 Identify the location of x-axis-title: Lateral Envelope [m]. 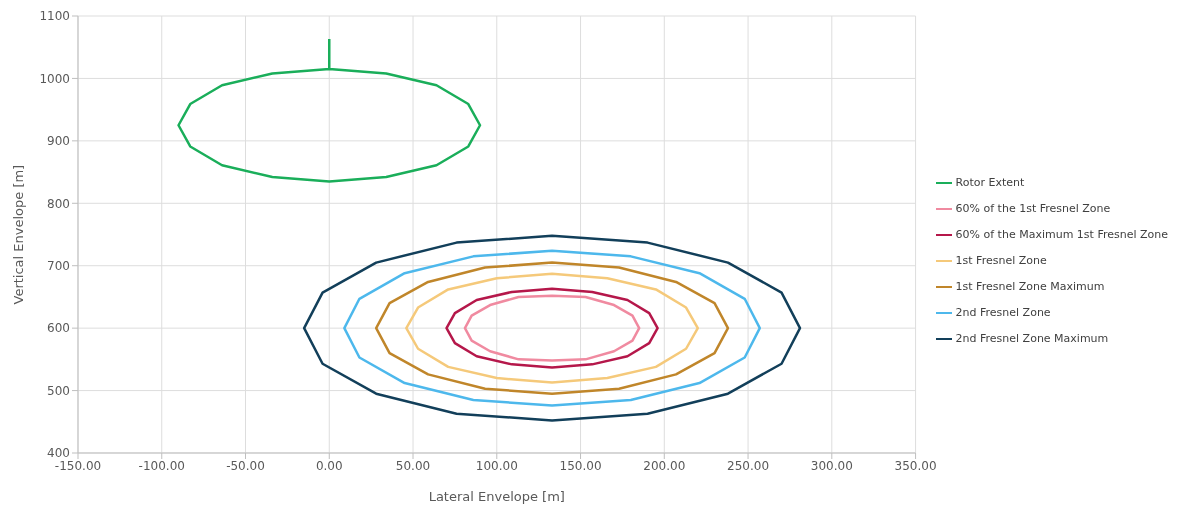
(496, 496).